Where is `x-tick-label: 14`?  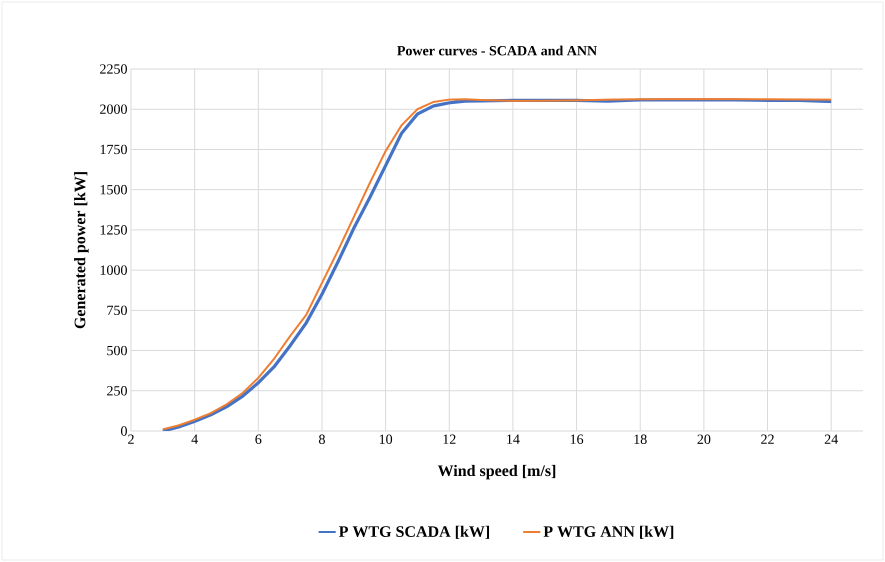 x-tick-label: 14 is located at coordinates (513, 439).